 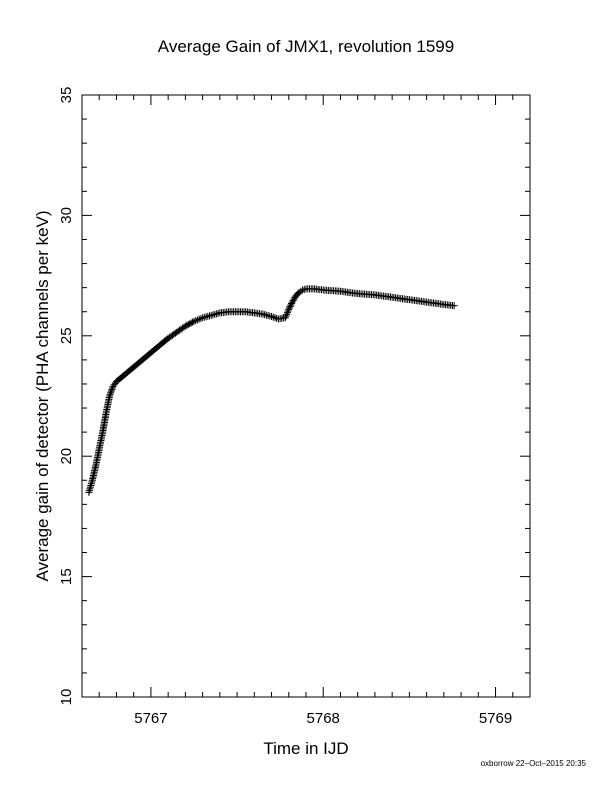 I want to click on y-tick-label: 30, so click(x=66, y=215).